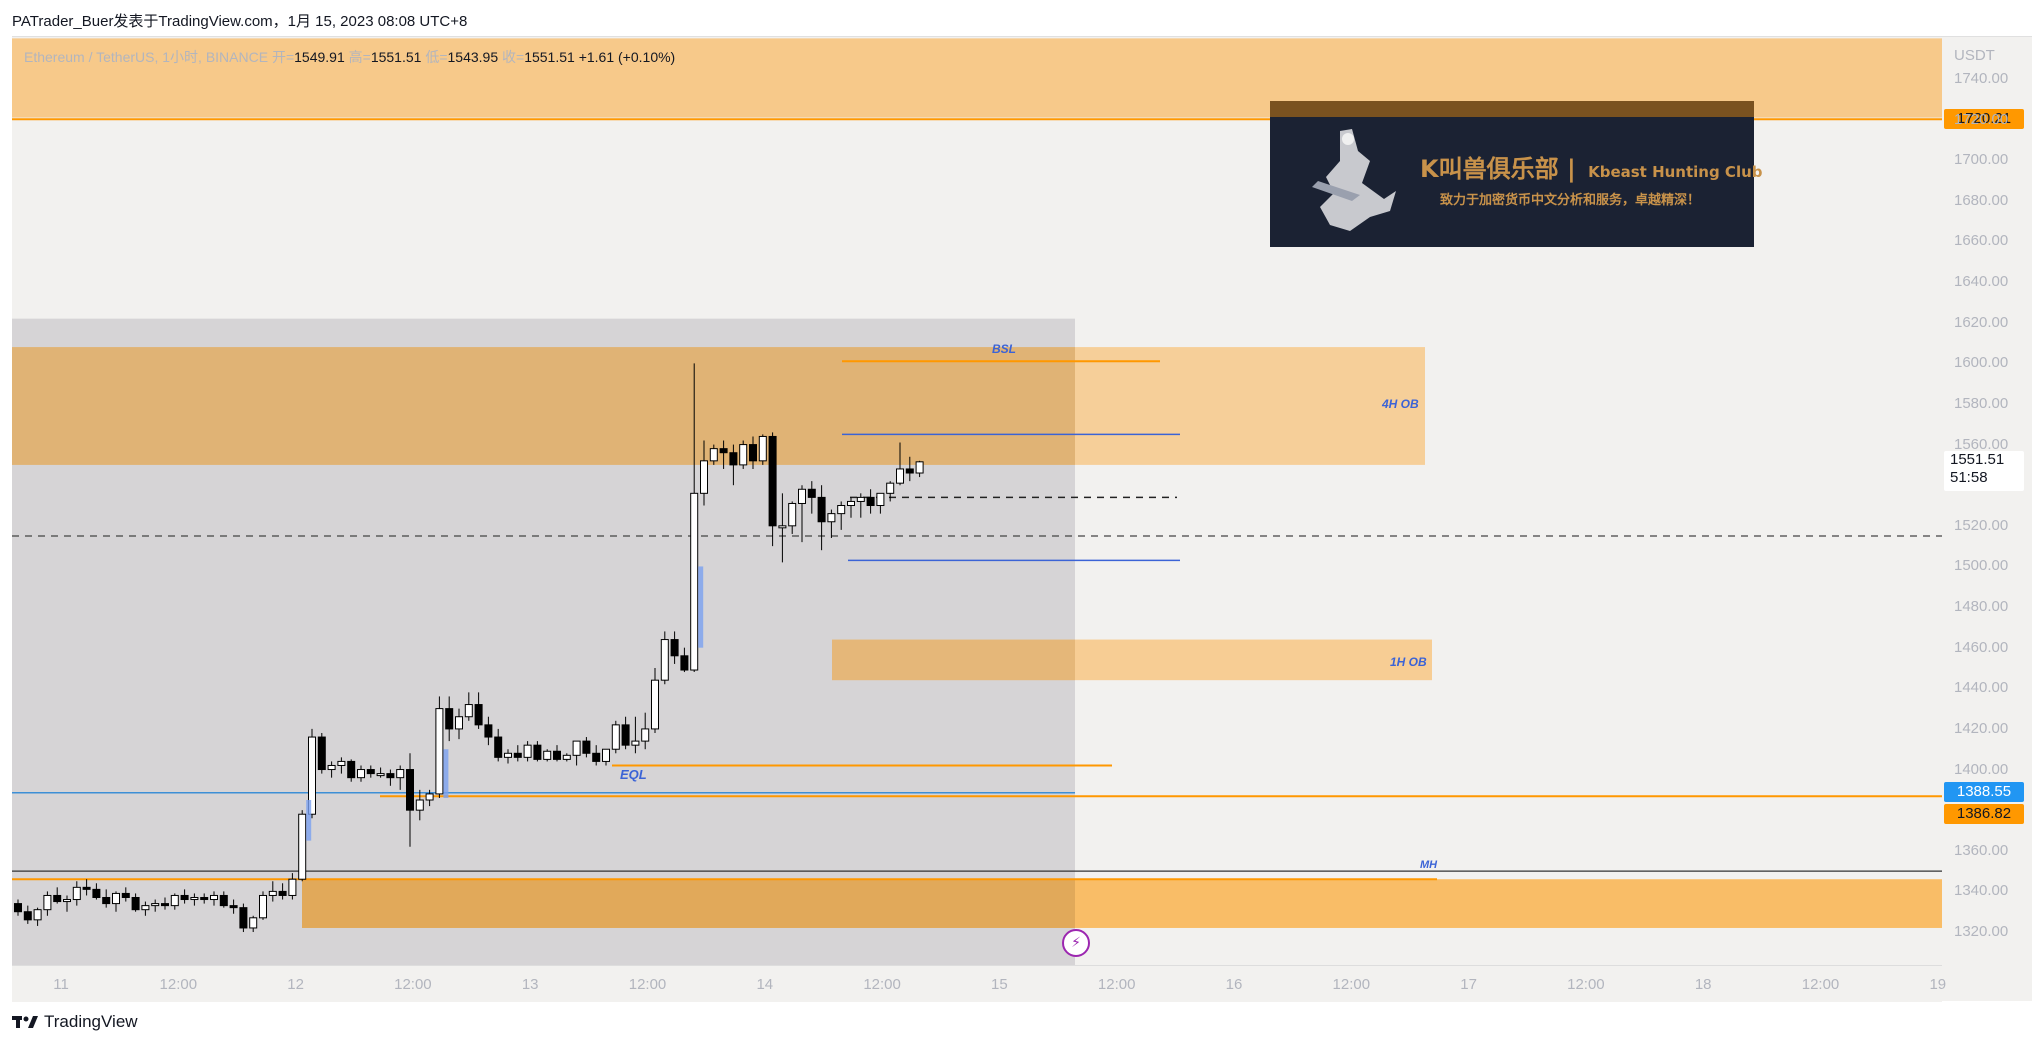 This screenshot has height=1046, width=2042. I want to click on time-tick: 11, so click(61, 984).